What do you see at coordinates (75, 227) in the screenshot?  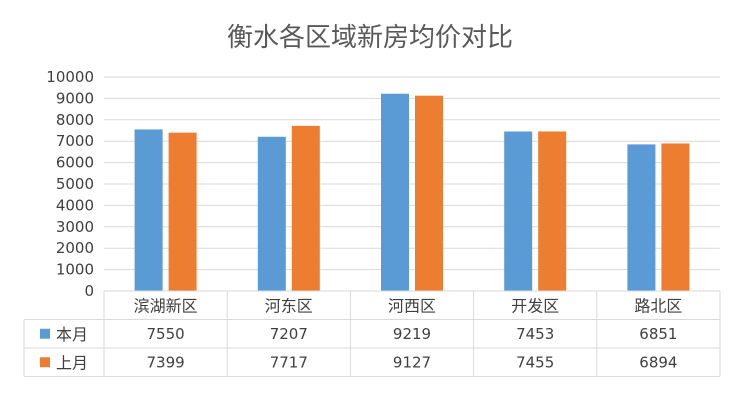 I see `y-tick-label: 3000` at bounding box center [75, 227].